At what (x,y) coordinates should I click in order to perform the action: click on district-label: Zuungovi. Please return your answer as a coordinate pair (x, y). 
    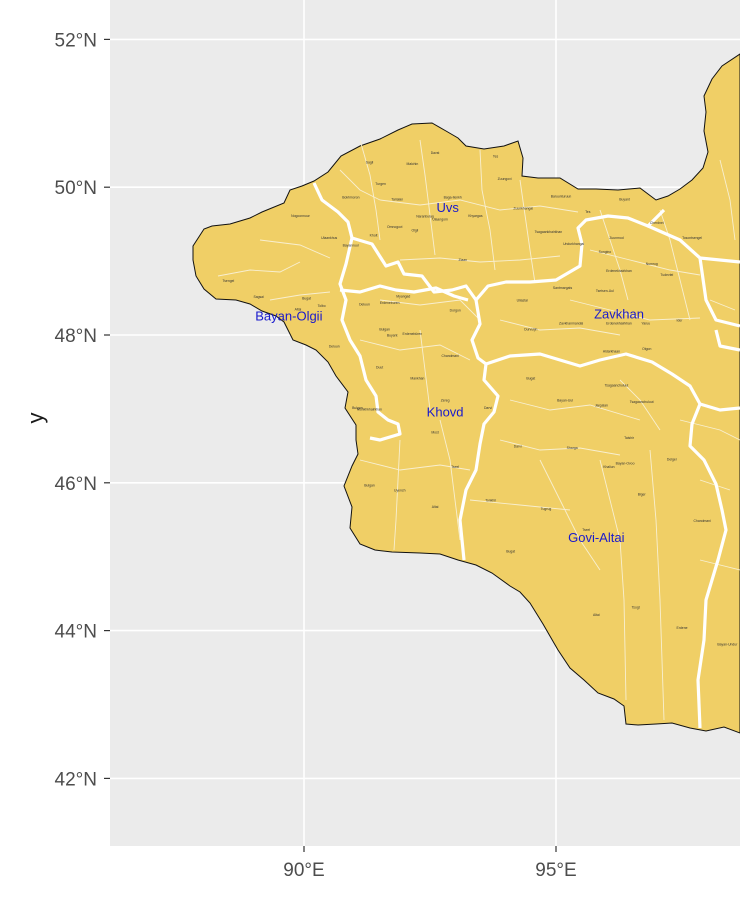
    Looking at the image, I should click on (505, 179).